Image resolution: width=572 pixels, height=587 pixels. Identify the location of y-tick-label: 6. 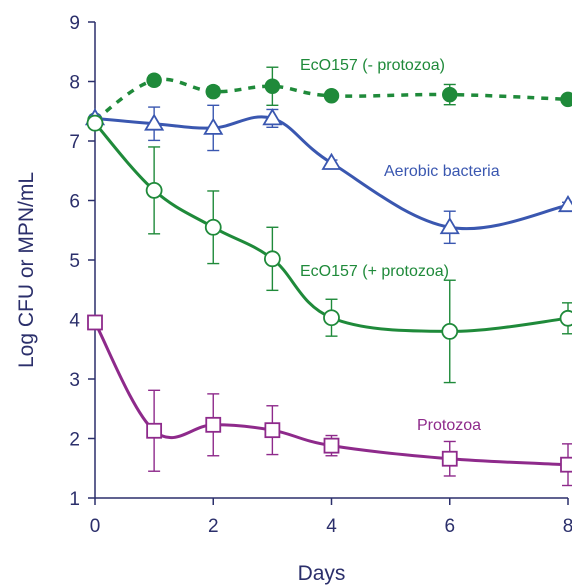
(74, 202).